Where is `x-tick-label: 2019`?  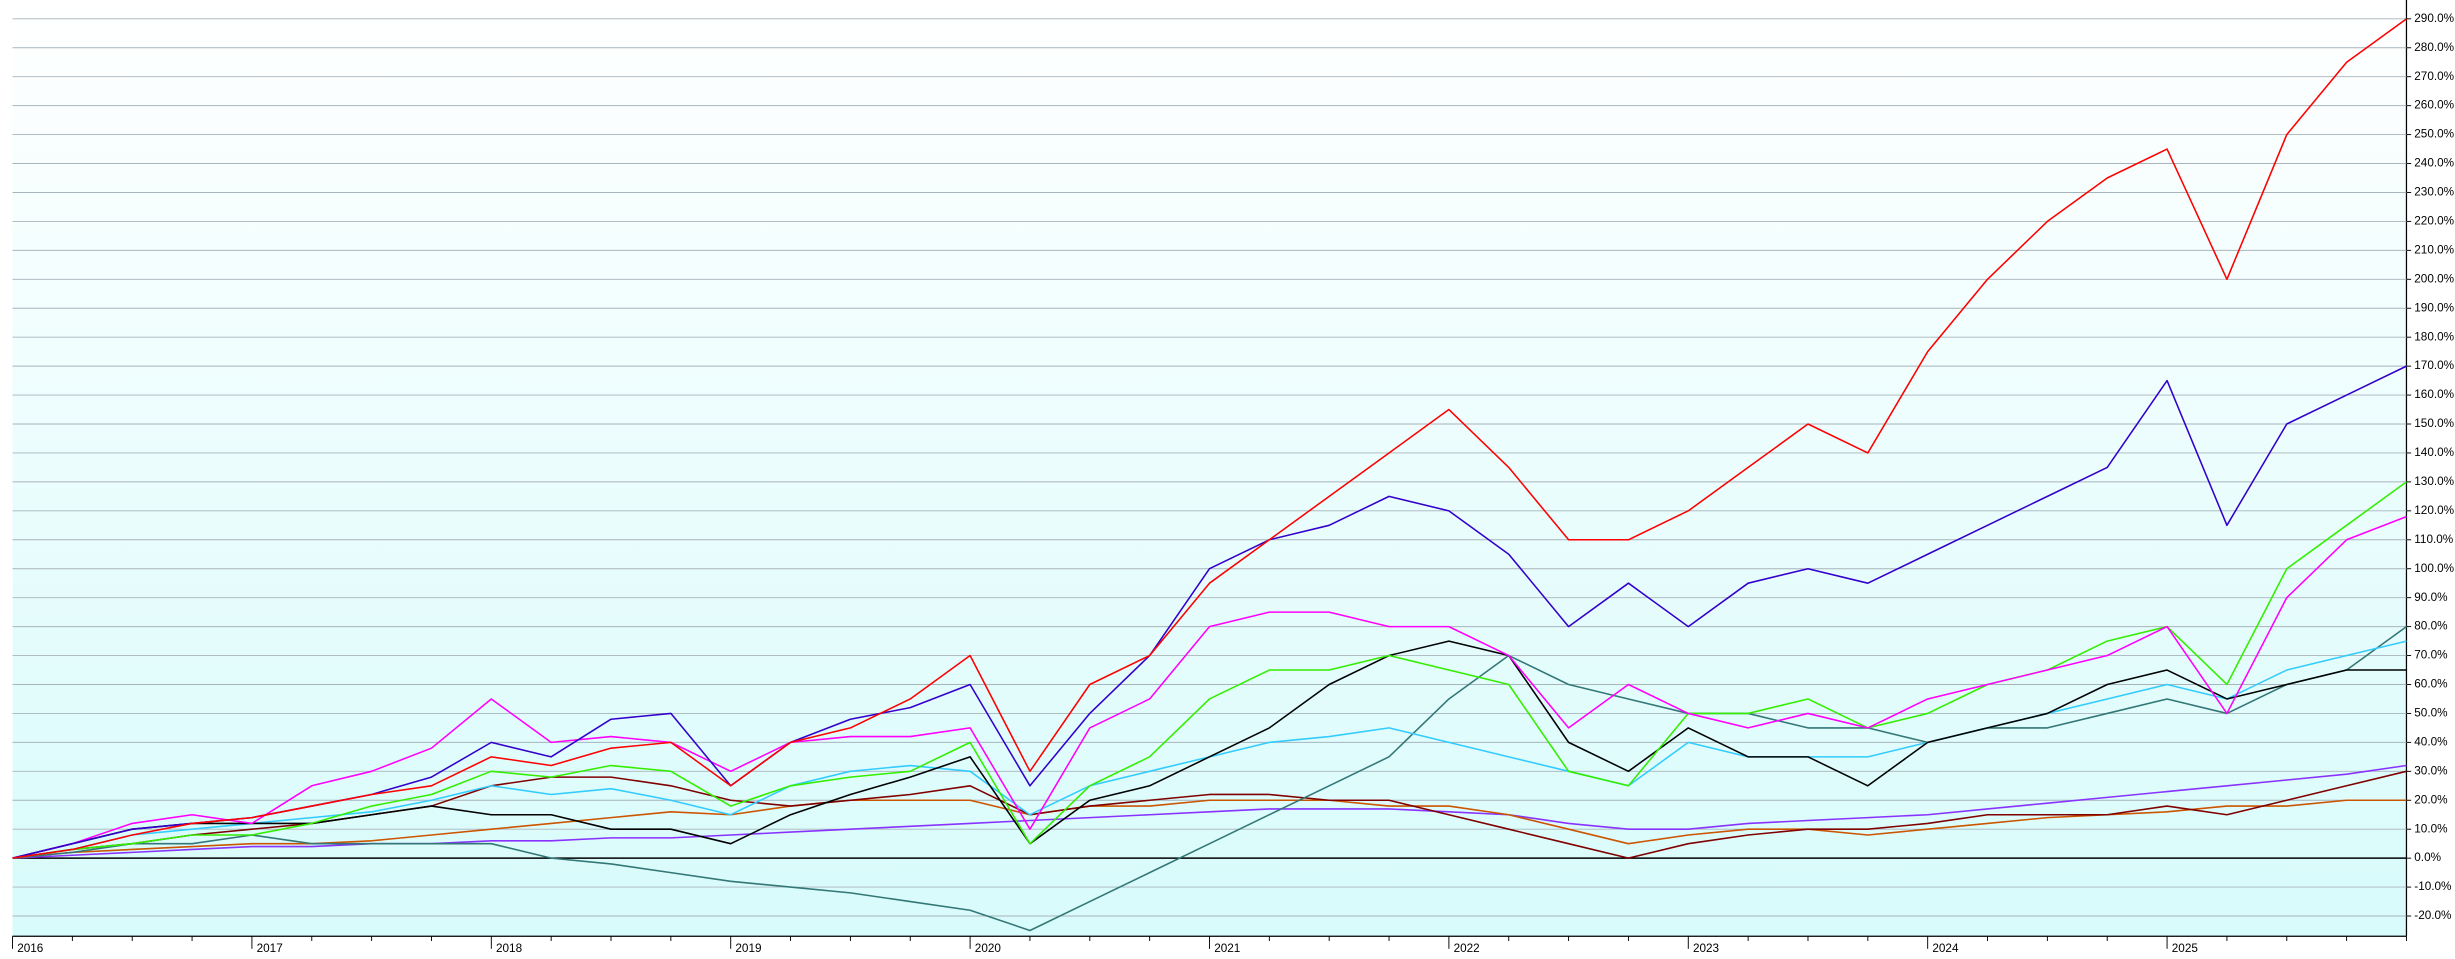
x-tick-label: 2019 is located at coordinates (748, 948).